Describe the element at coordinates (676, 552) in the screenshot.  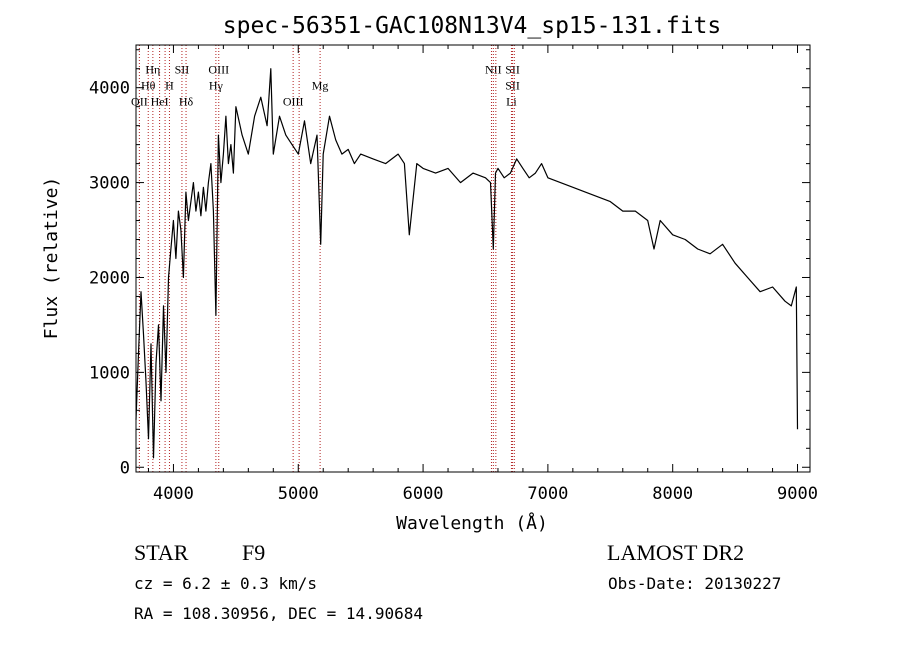
I see `survey-name: LAMOST DR2` at that location.